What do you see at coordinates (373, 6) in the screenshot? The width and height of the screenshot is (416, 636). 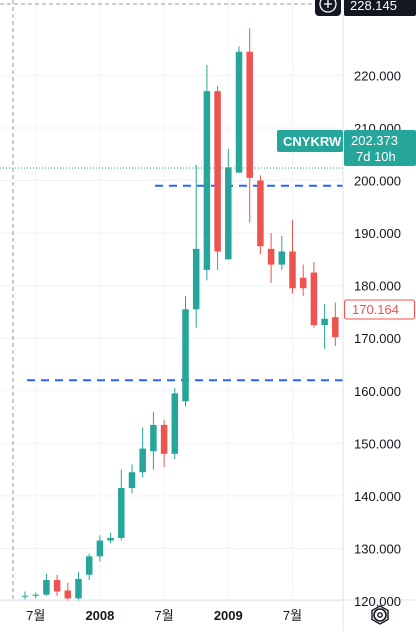 I see `crosshair-price-label: 228.145` at bounding box center [373, 6].